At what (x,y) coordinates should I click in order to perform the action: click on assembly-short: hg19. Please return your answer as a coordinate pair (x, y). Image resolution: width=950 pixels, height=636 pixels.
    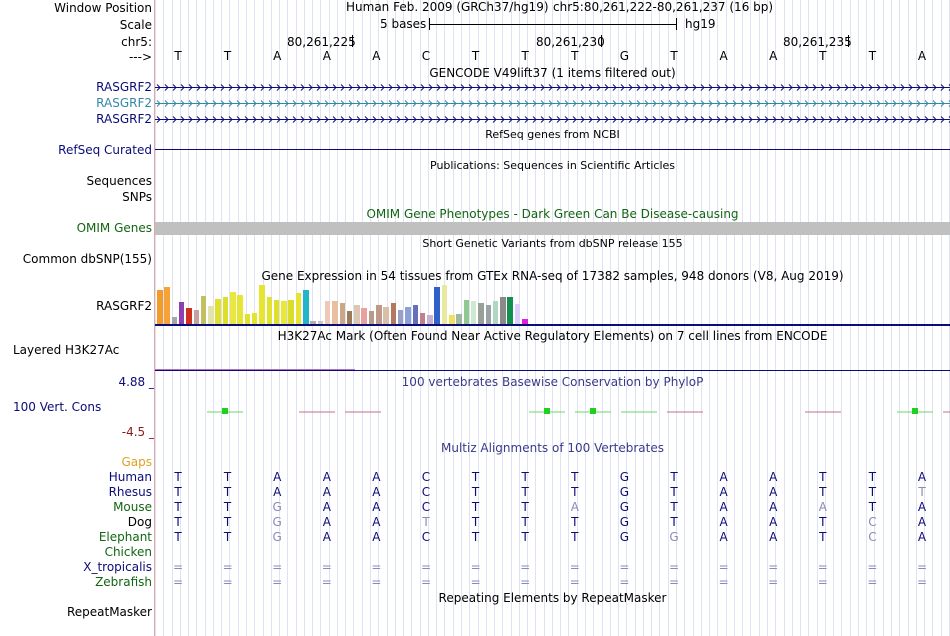
    Looking at the image, I should click on (700, 24).